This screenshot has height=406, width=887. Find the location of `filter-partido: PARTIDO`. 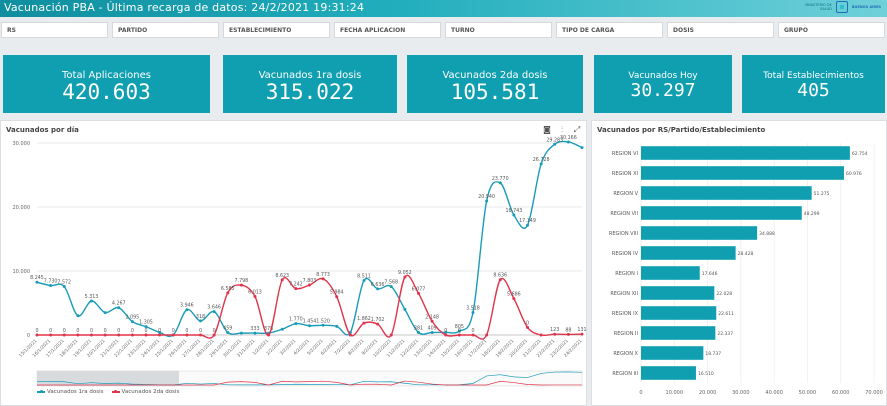

filter-partido: PARTIDO is located at coordinates (165, 30).